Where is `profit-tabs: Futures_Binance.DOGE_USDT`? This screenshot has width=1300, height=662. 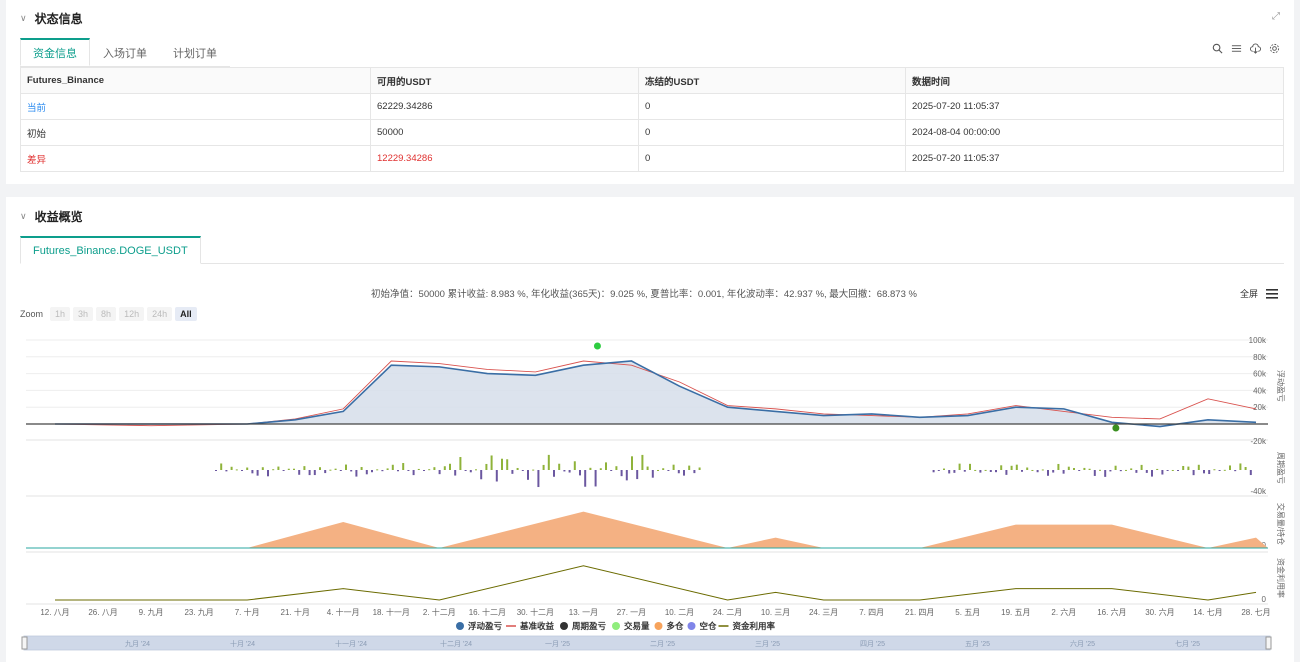 profit-tabs: Futures_Binance.DOGE_USDT is located at coordinates (652, 250).